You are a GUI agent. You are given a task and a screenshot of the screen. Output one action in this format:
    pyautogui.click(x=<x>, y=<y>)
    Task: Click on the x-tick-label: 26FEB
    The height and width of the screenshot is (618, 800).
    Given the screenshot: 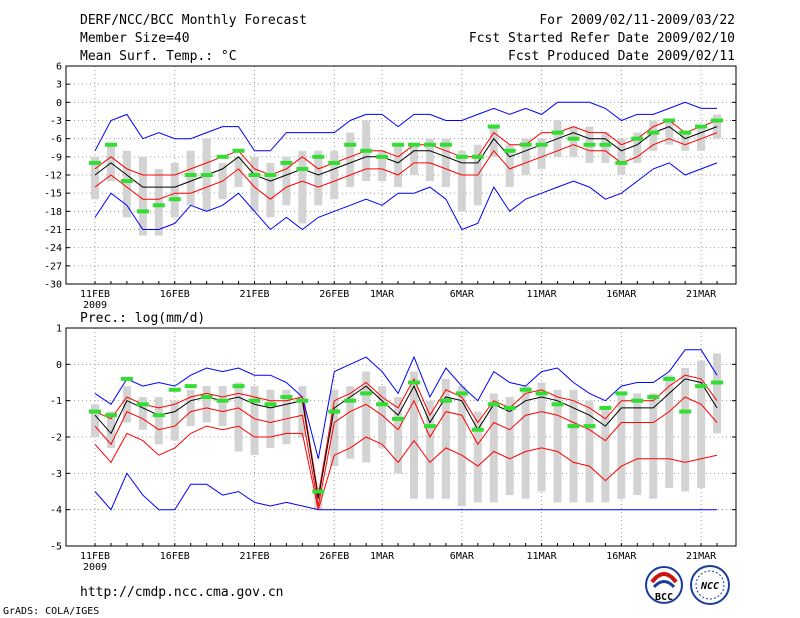 What is the action you would take?
    pyautogui.click(x=334, y=294)
    